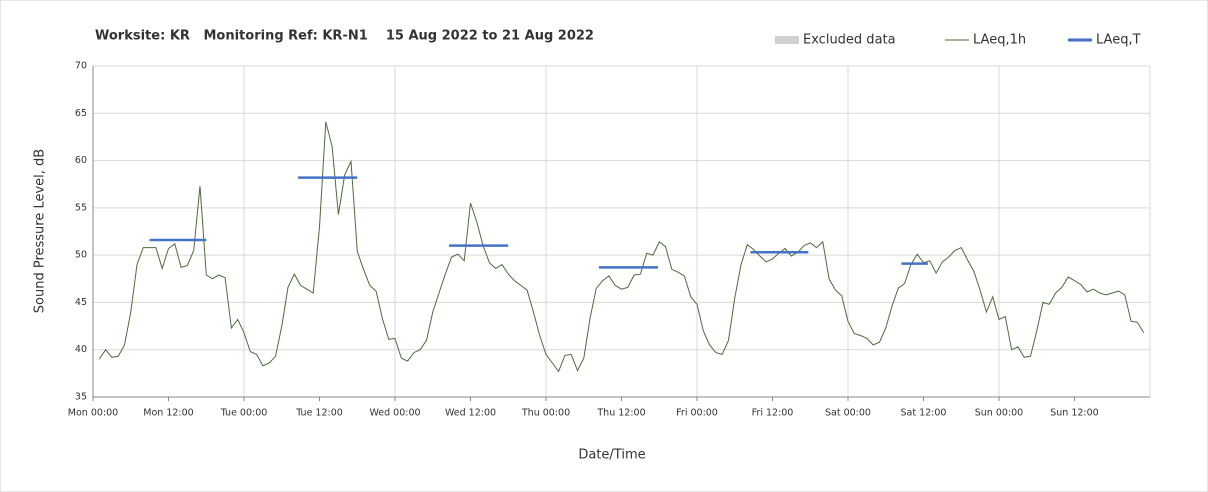  I want to click on y-tick-label: 70, so click(81, 66).